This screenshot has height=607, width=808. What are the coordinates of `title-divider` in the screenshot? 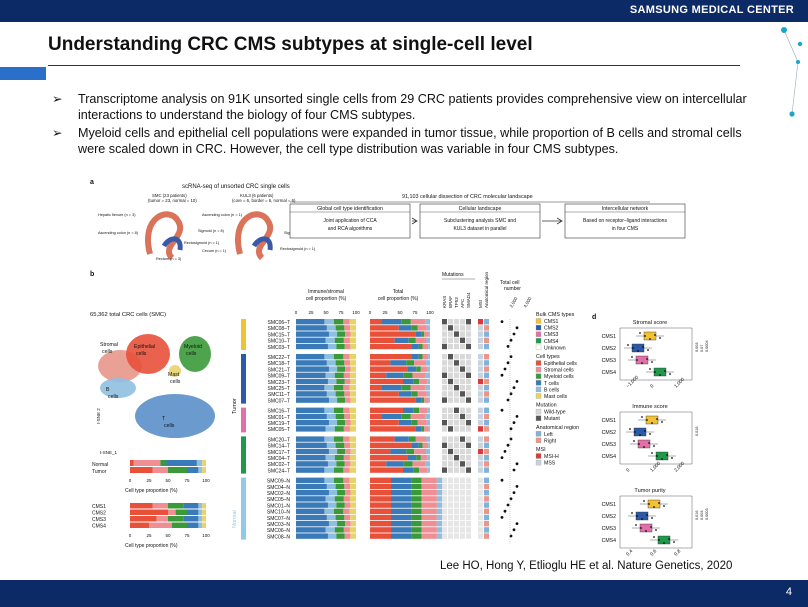 It's located at (394, 65).